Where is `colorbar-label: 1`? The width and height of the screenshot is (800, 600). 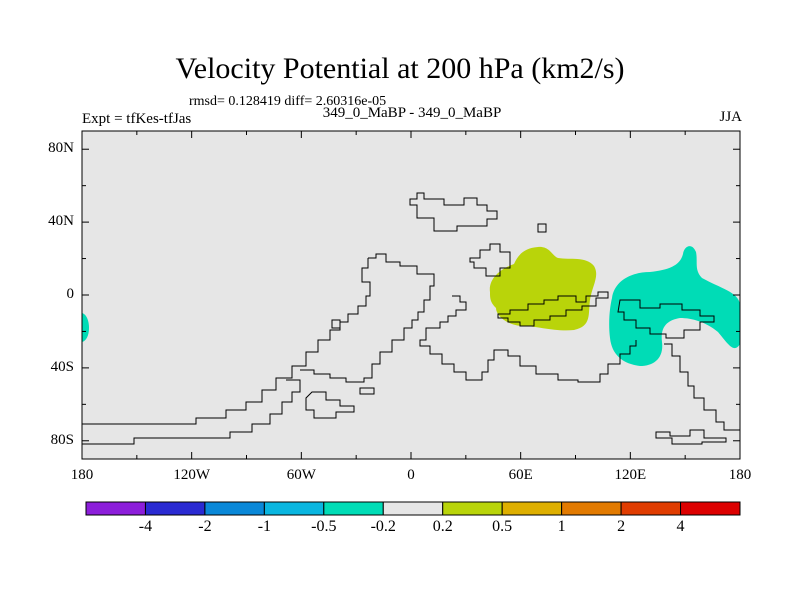 colorbar-label: 1 is located at coordinates (561, 526).